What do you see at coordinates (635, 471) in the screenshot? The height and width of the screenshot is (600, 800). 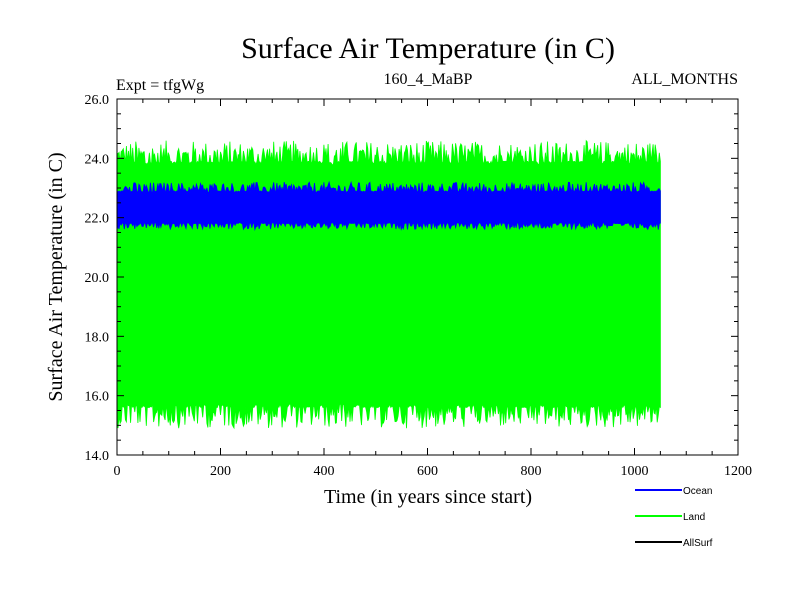 I see `x-tick-label: 1000` at bounding box center [635, 471].